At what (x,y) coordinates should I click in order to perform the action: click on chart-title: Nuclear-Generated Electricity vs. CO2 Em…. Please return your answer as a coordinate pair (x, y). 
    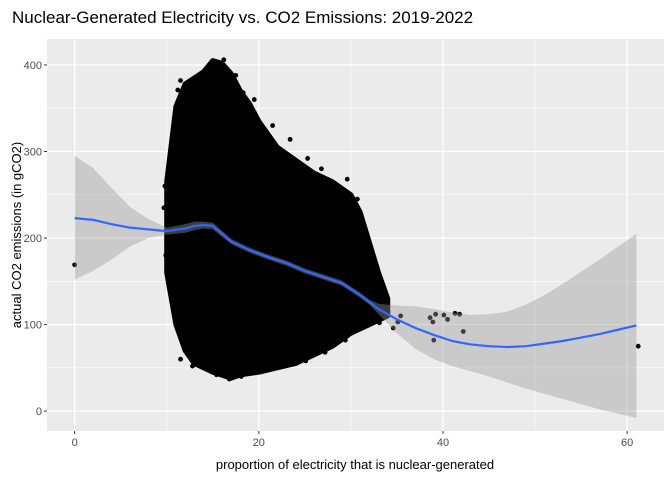
    Looking at the image, I should click on (242, 17).